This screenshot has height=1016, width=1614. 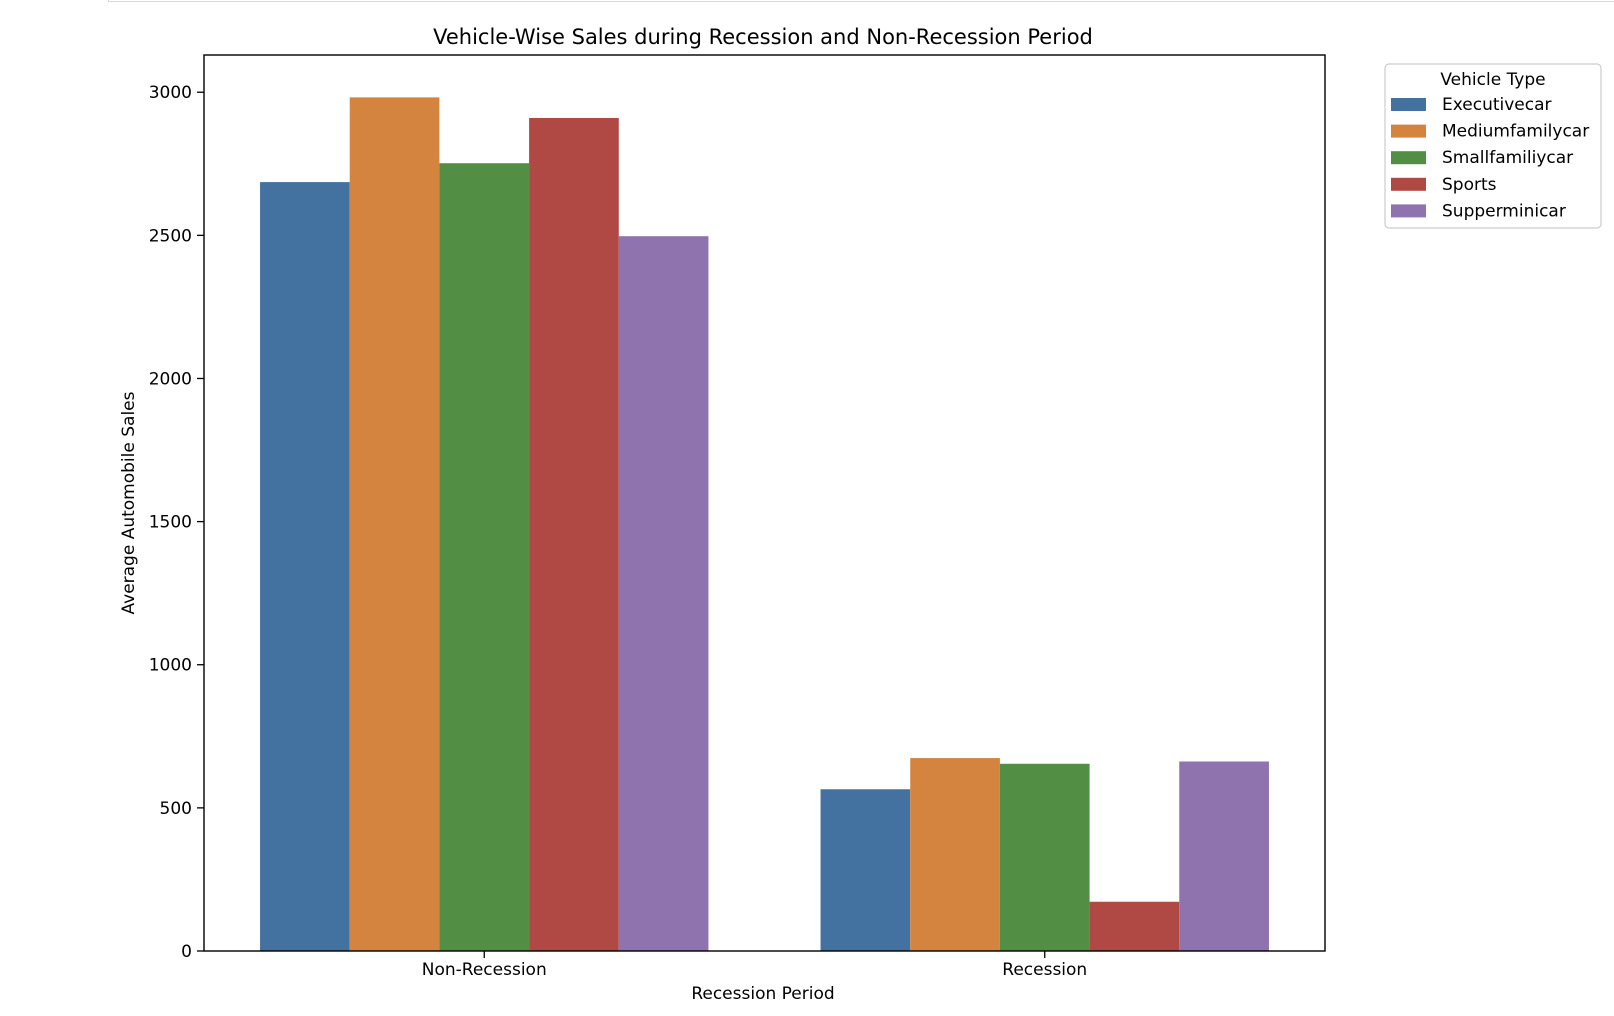 What do you see at coordinates (170, 236) in the screenshot?
I see `y-tick-label: 2500` at bounding box center [170, 236].